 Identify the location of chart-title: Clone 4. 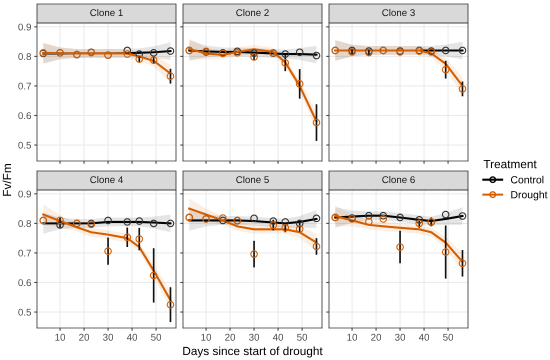
(106, 180).